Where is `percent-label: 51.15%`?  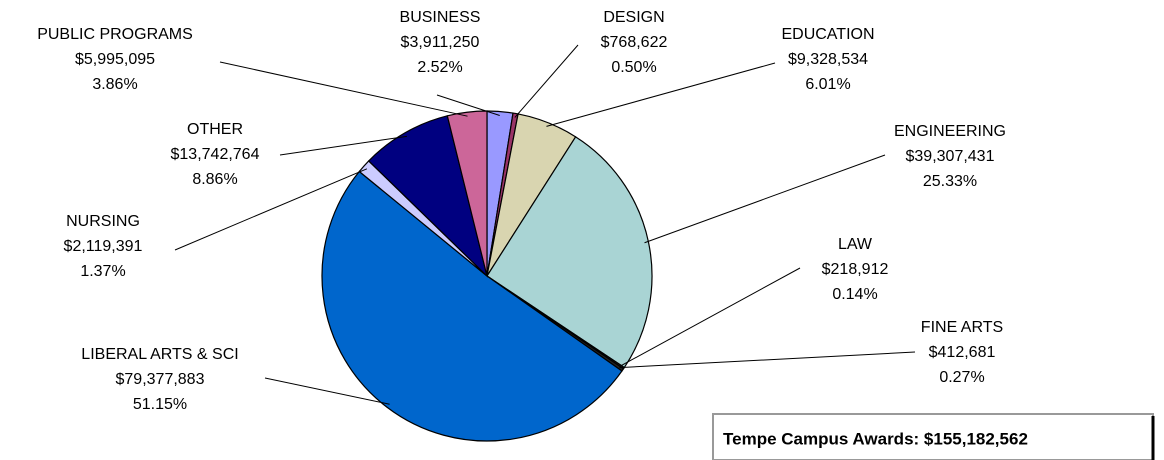 percent-label: 51.15% is located at coordinates (160, 404).